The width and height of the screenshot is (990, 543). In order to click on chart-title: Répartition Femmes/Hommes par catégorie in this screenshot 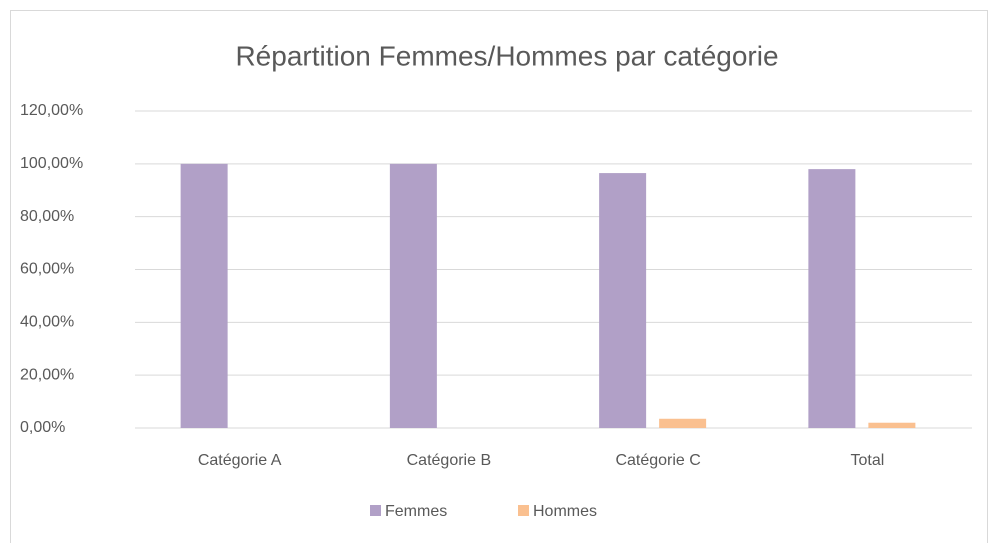, I will do `click(506, 55)`.